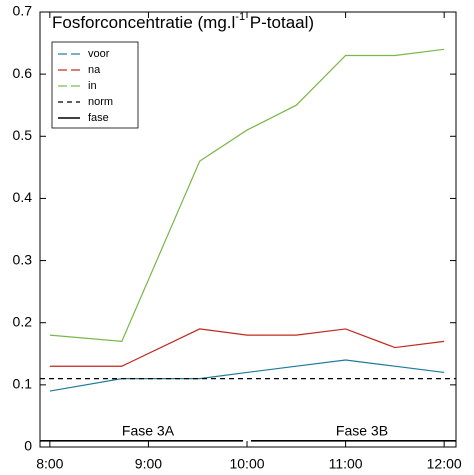  I want to click on x-tick-label: 12:00, so click(444, 464).